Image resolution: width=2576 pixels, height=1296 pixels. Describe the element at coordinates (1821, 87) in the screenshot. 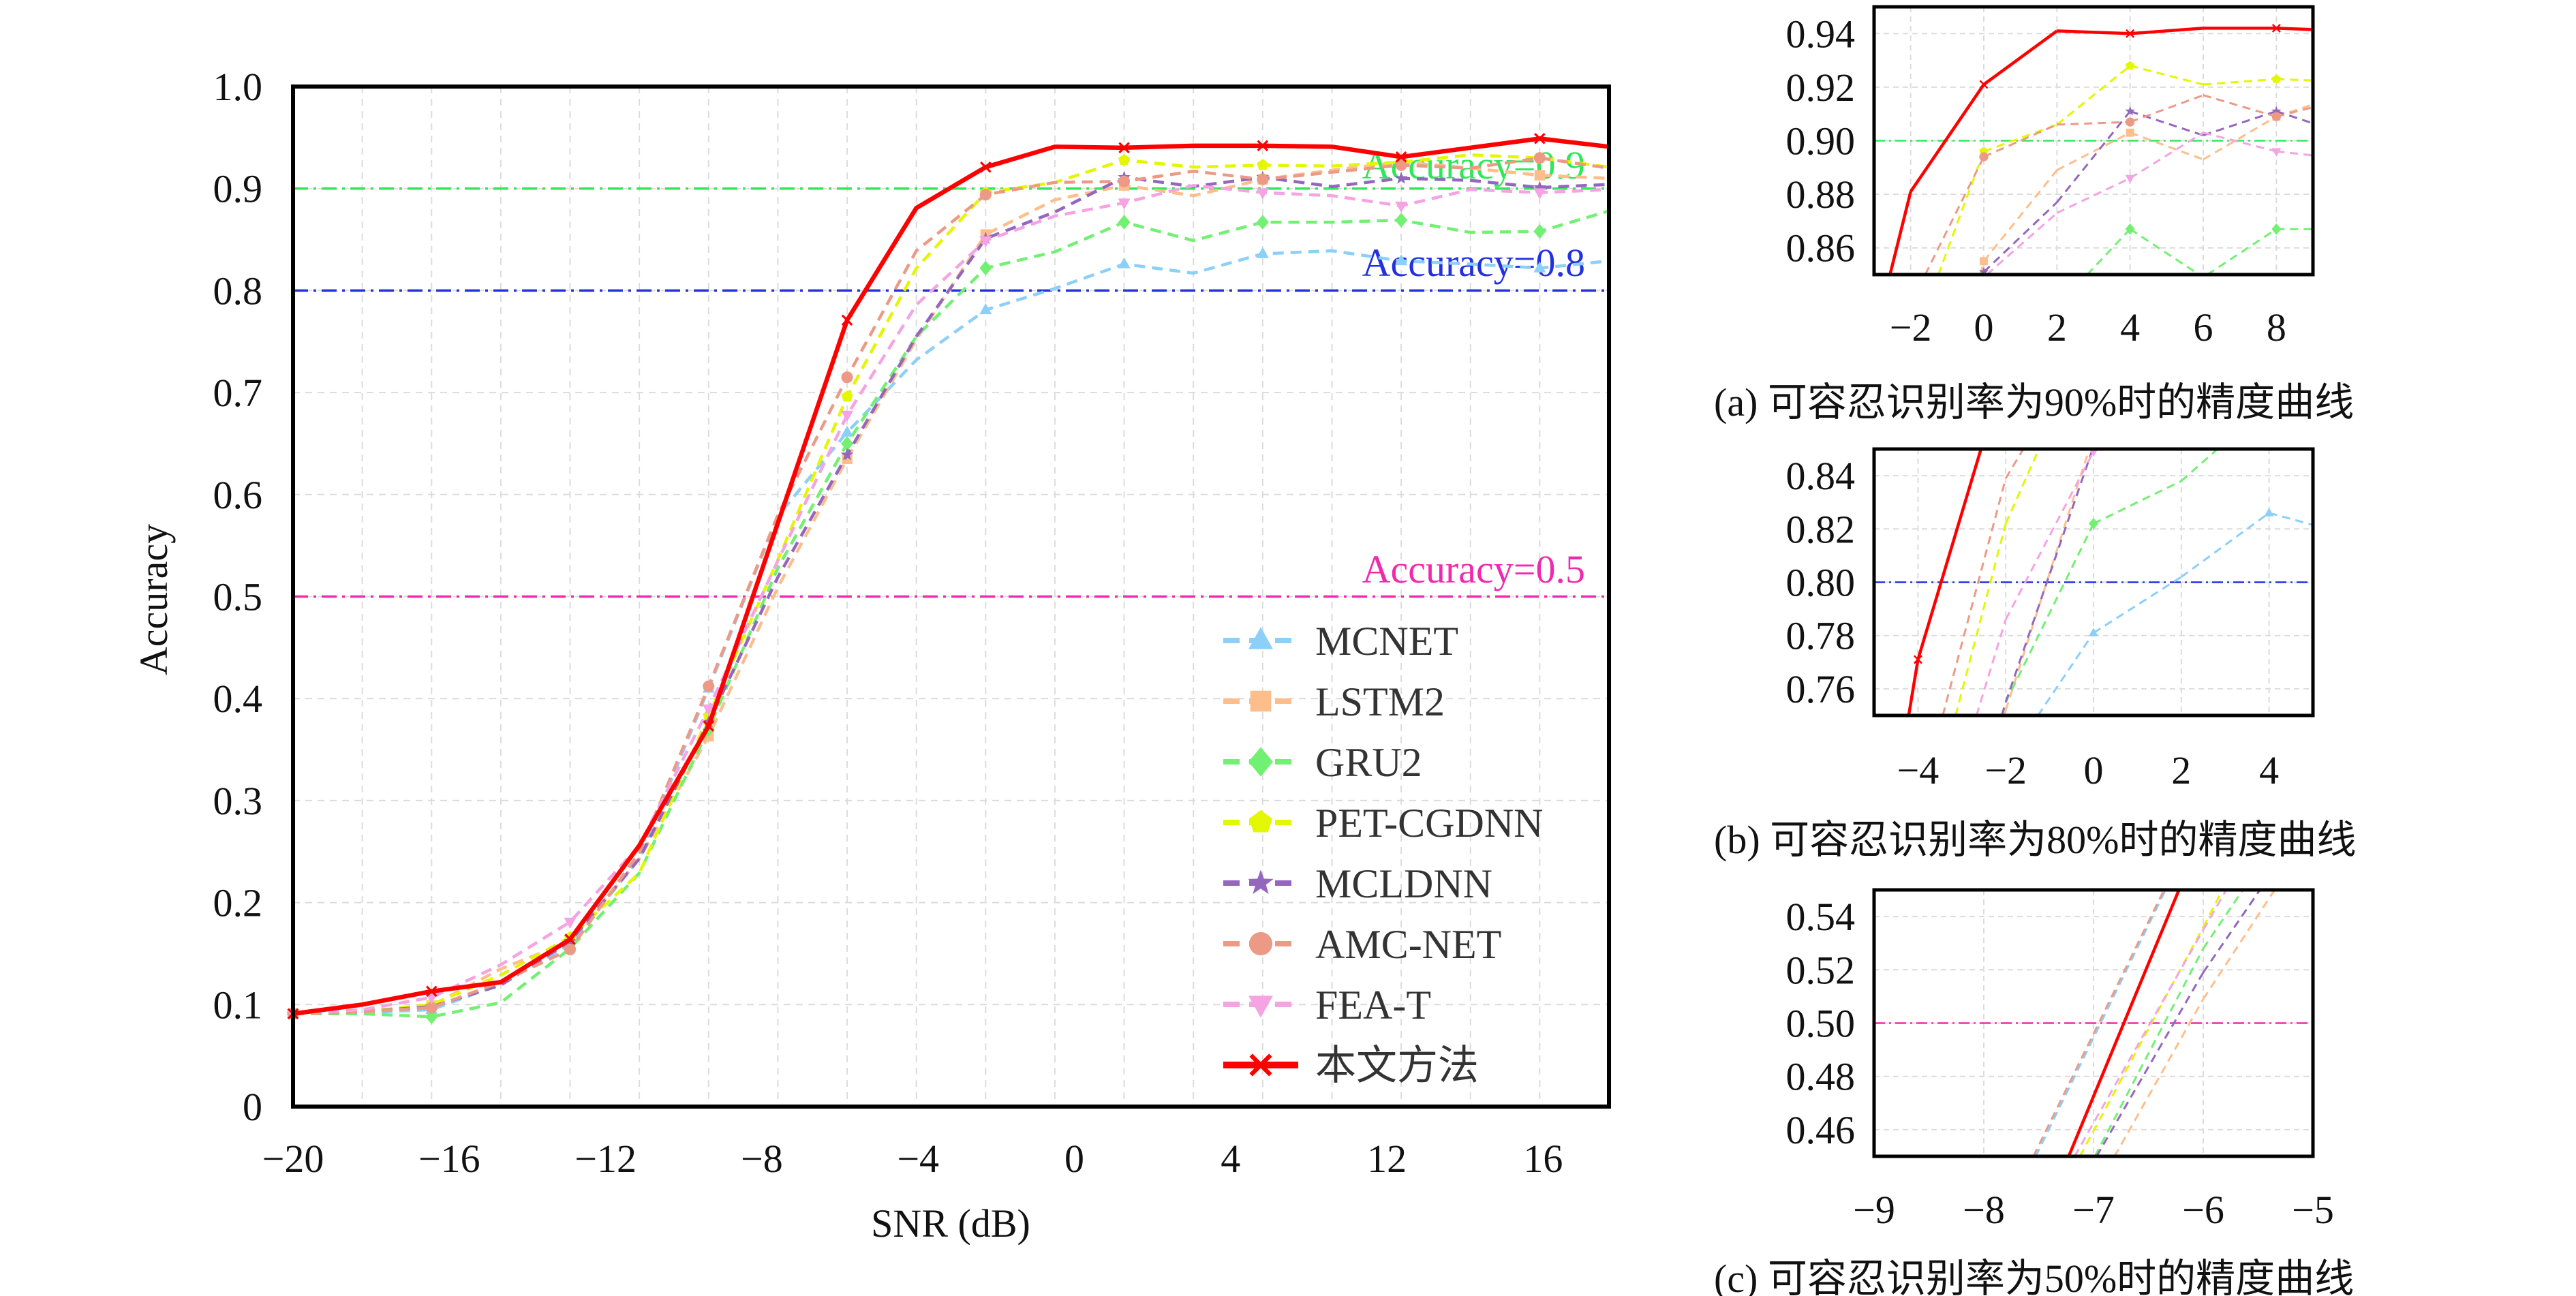

I see `y-tick-label: 0.92` at that location.